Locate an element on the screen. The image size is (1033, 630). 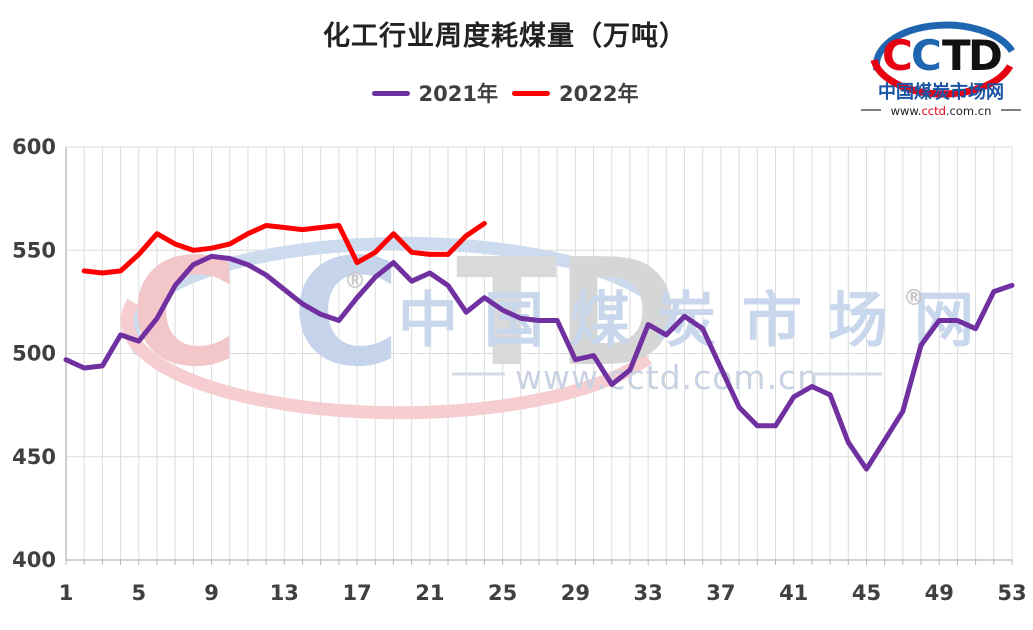
logo-url-prefix: www. is located at coordinates (906, 111).